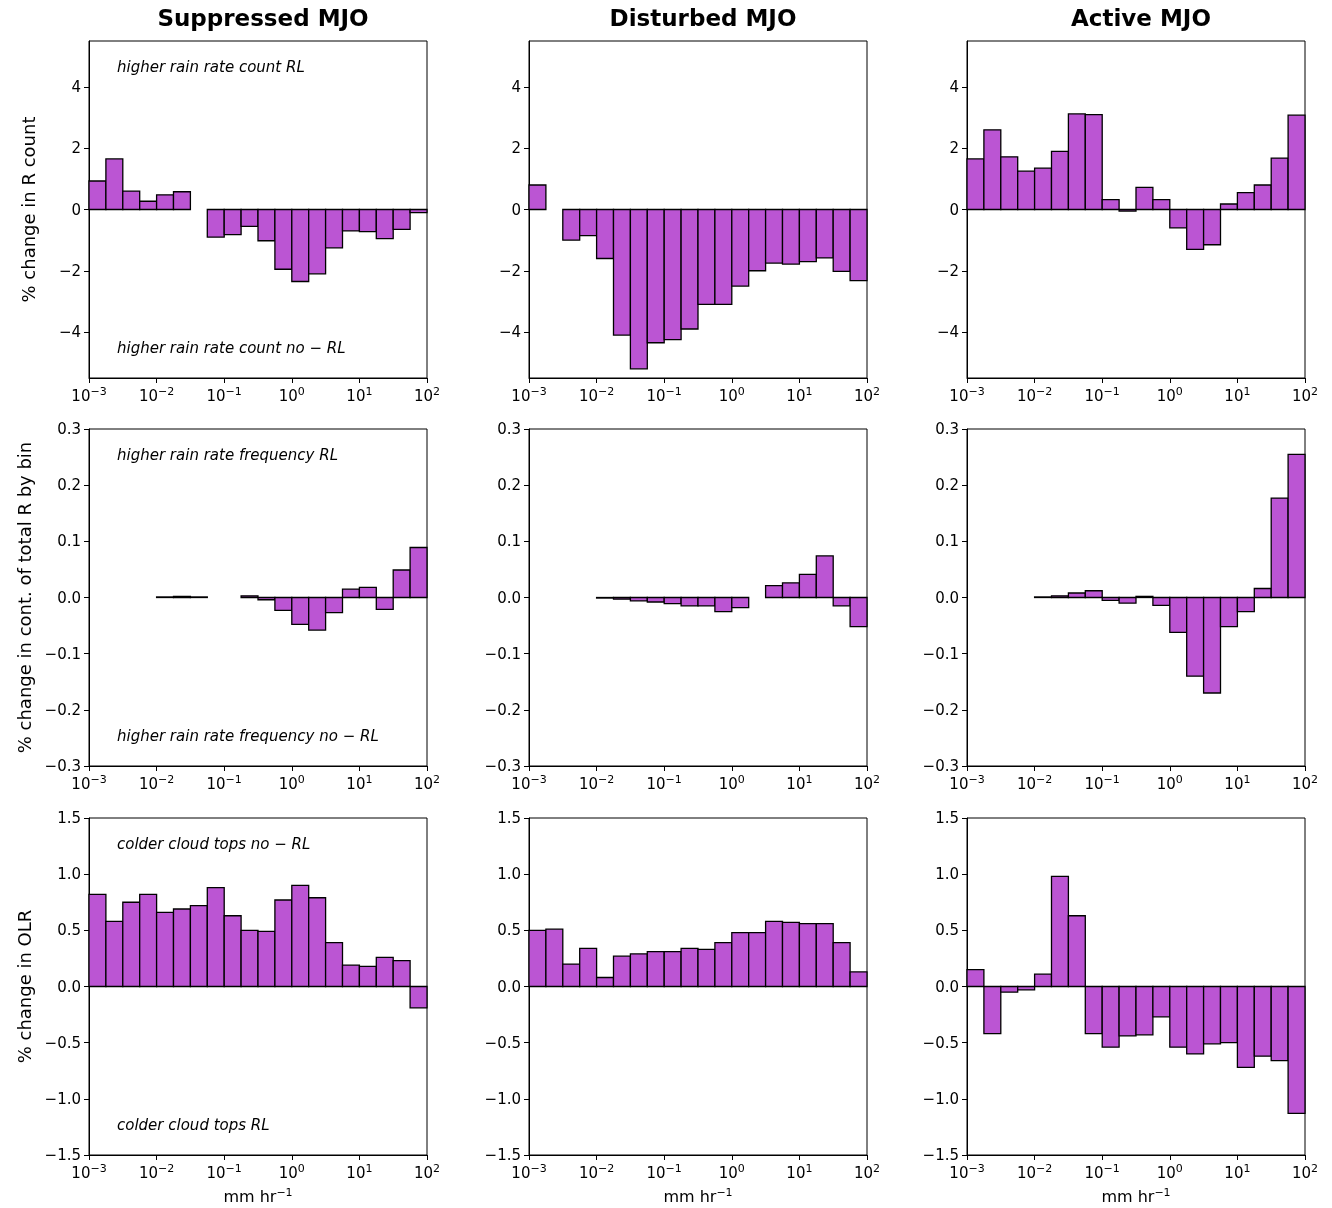 This screenshot has height=1208, width=1332. What do you see at coordinates (25, 597) in the screenshot?
I see `y-axis-title: % change in cont. of total R by bin` at bounding box center [25, 597].